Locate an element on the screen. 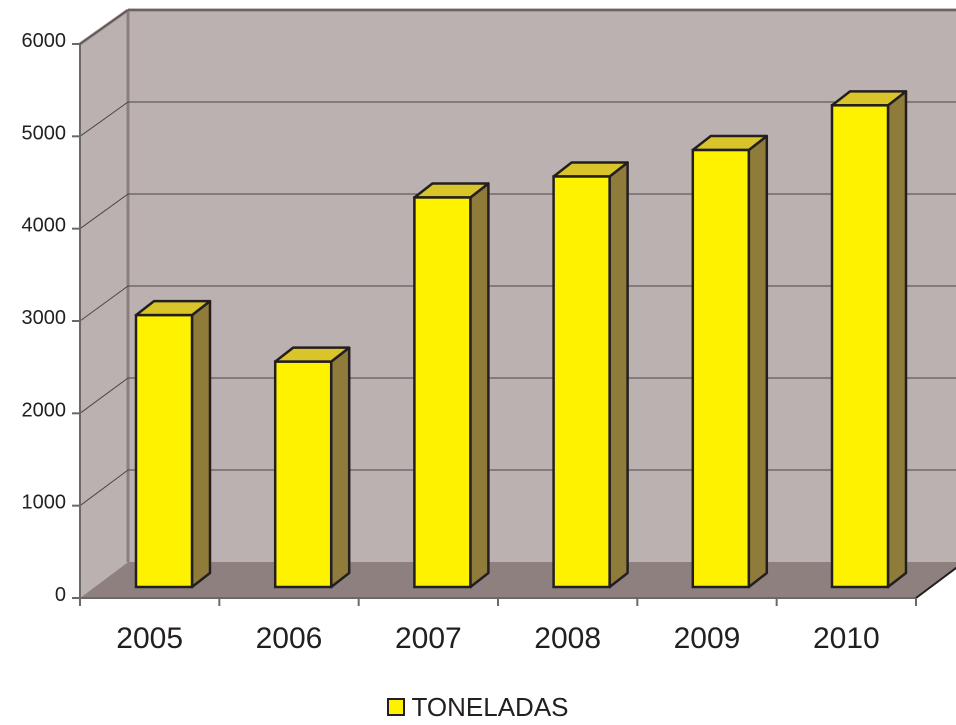  bar-2006 is located at coordinates (312, 467).